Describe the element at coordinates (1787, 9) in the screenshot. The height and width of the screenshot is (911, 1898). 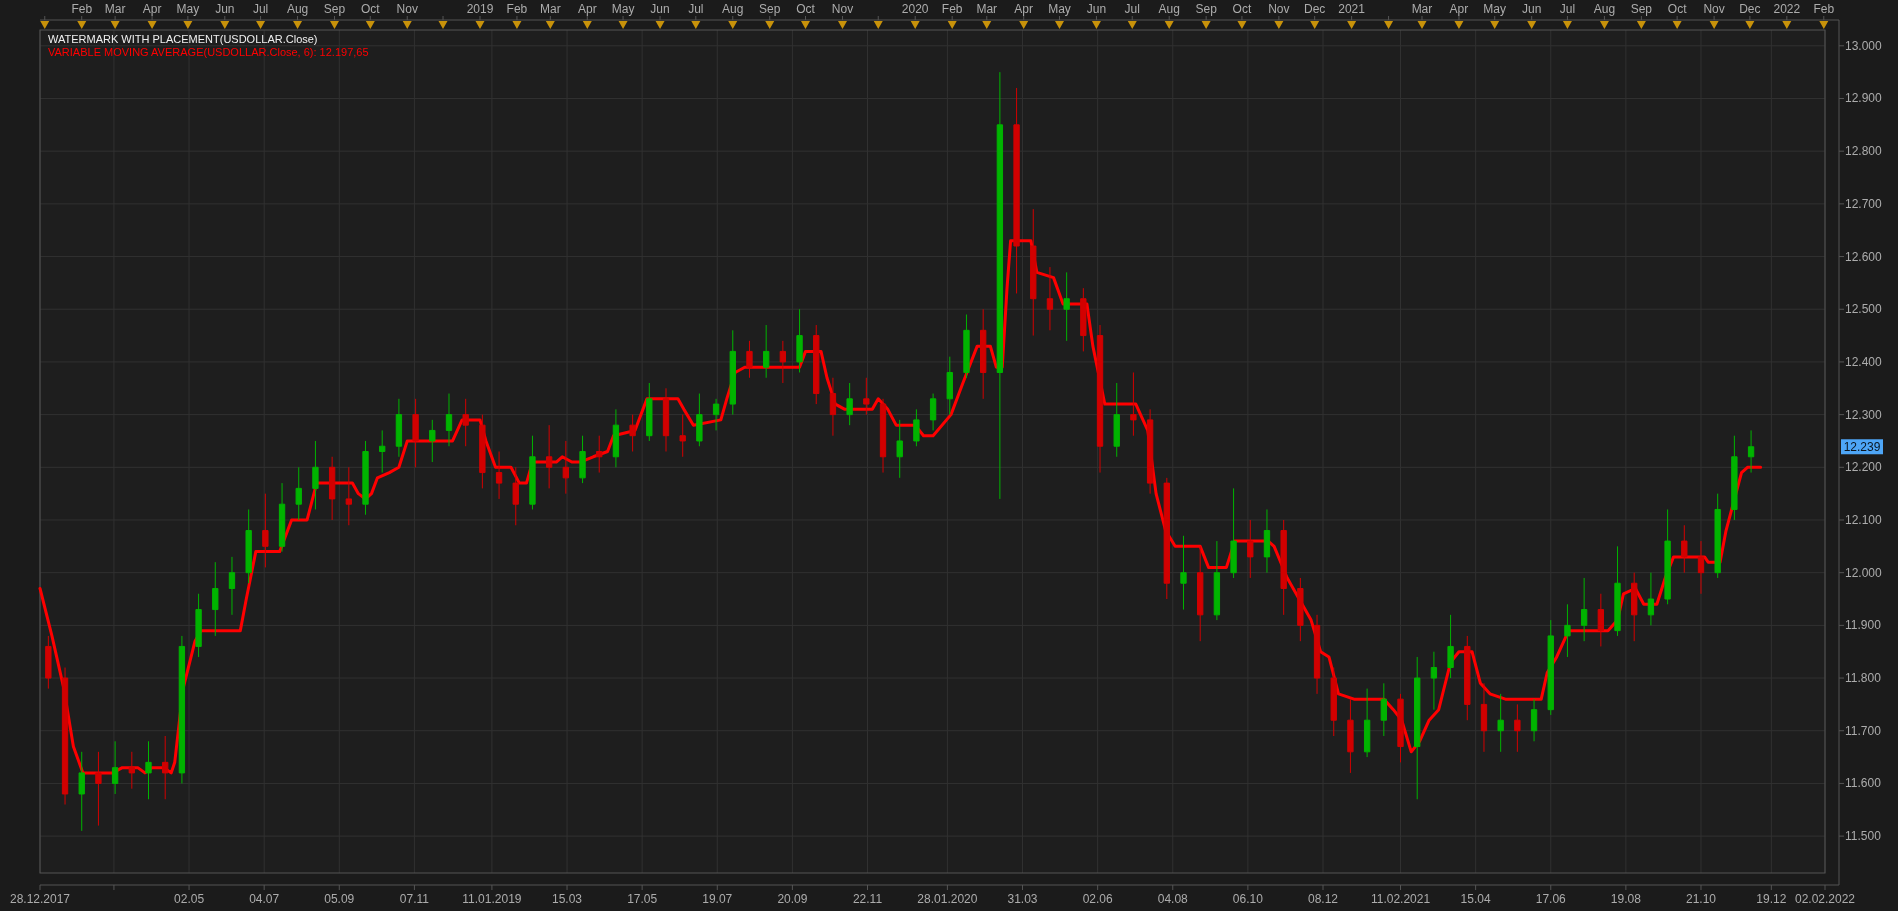
I see `x2-tick-label: 2022` at that location.